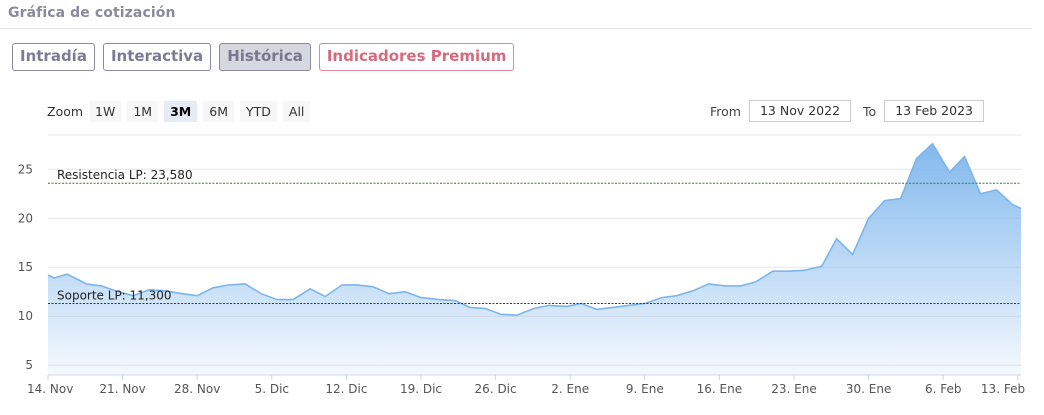  I want to click on support-label: Soporte LP: 11,300, so click(114, 295).